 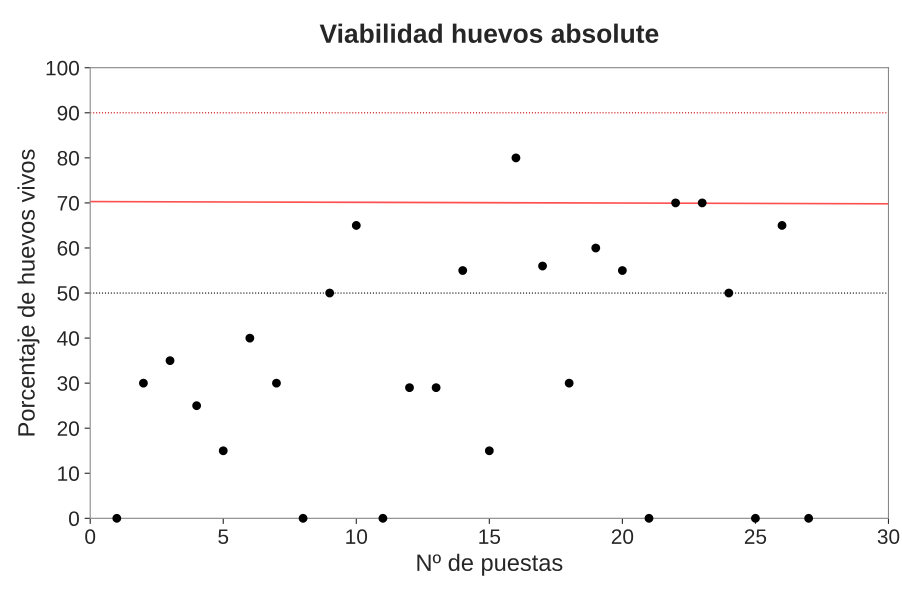 I want to click on y-tick-label: 90, so click(x=68, y=113).